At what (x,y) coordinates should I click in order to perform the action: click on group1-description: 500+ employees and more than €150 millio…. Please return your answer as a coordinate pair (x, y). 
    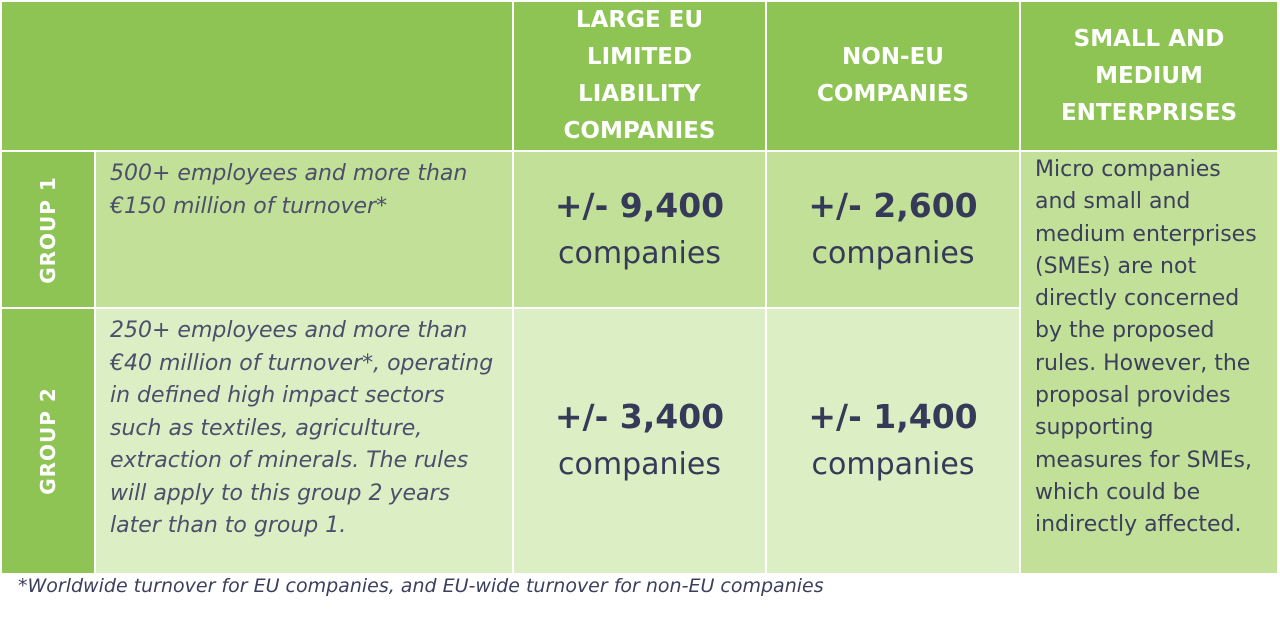
    Looking at the image, I should click on (289, 190).